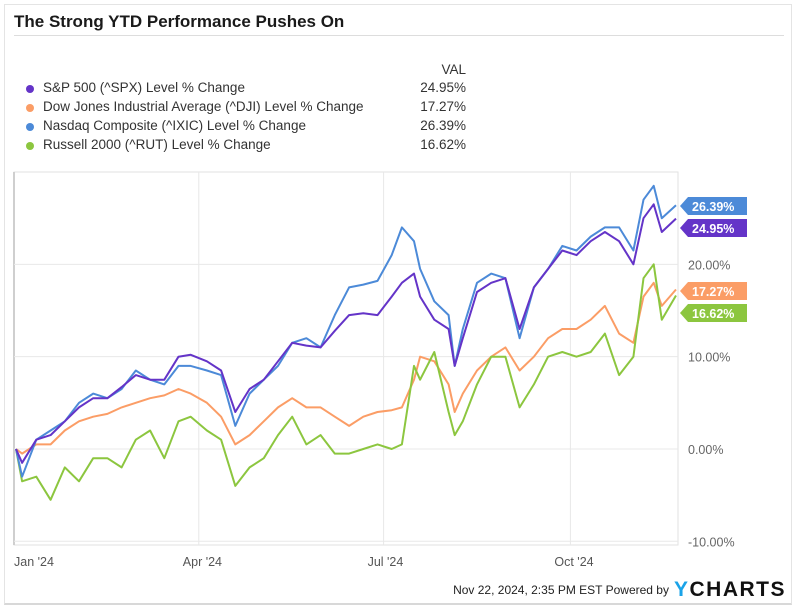  Describe the element at coordinates (443, 87) in the screenshot. I see `legend-value: 24.95%` at that location.